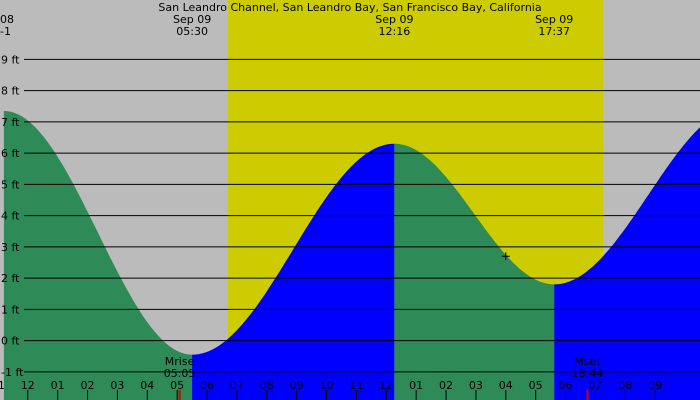 This screenshot has height=400, width=700. Describe the element at coordinates (10, 59) in the screenshot. I see `y-tick-label: 9 ft` at that location.